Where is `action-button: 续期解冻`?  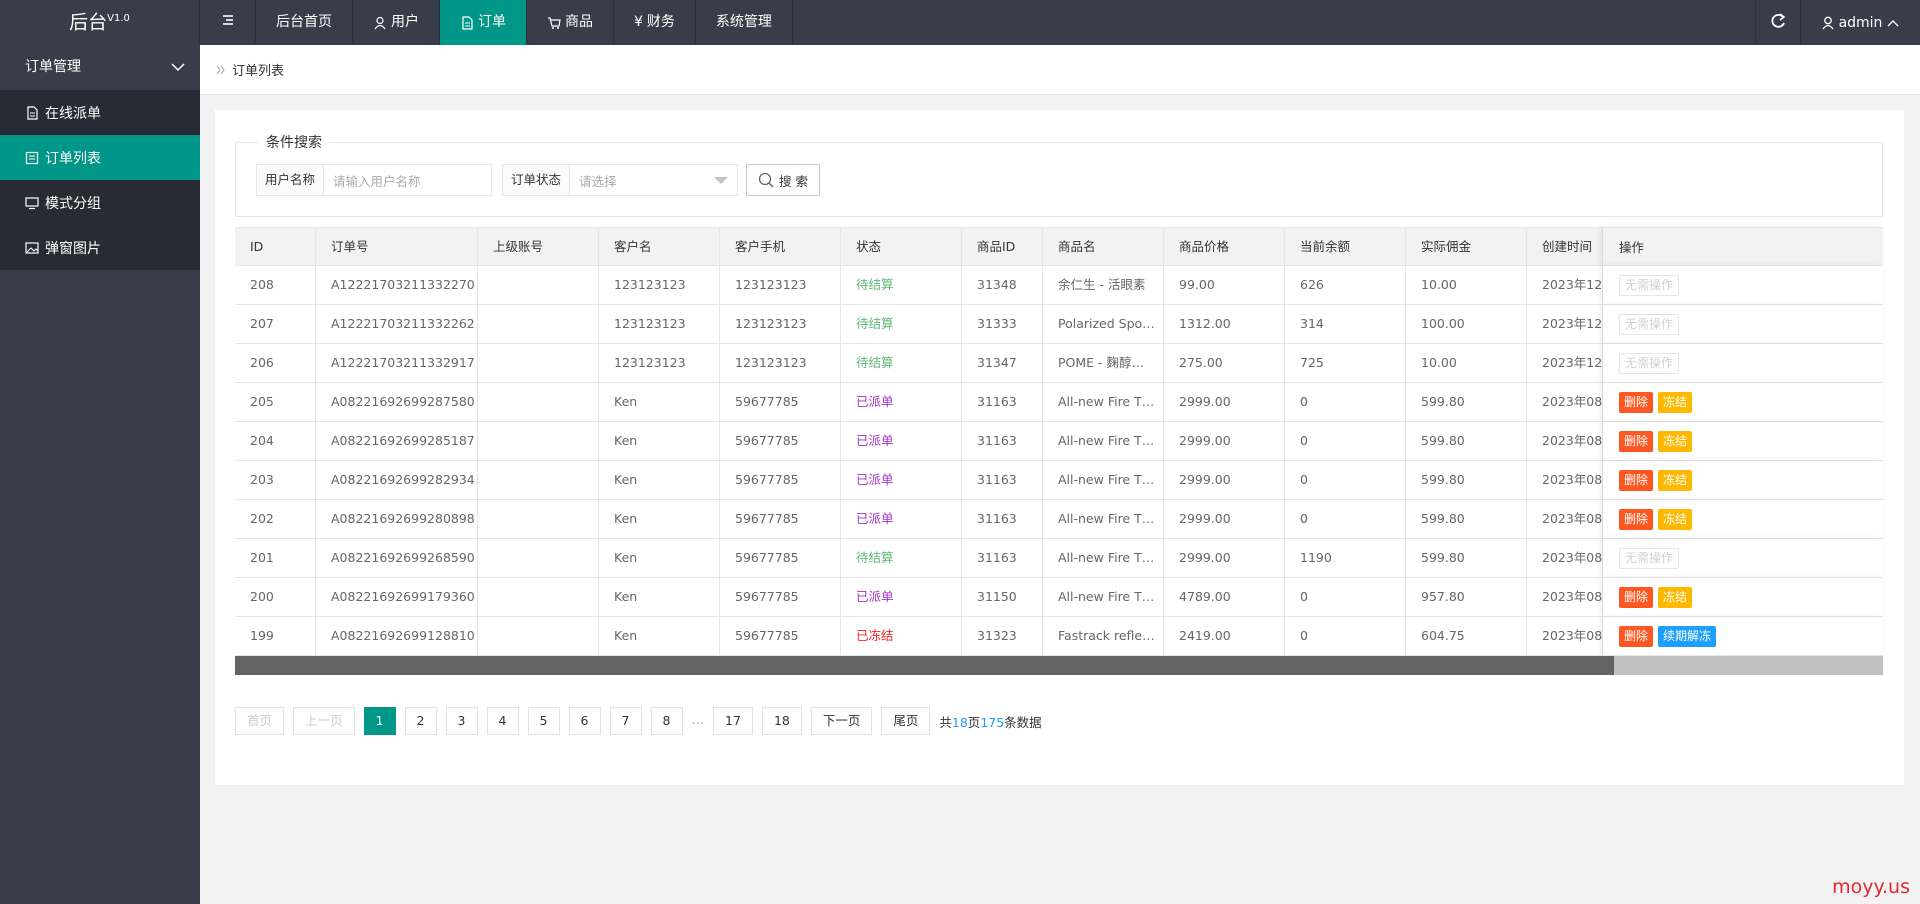 action-button: 续期解冻 is located at coordinates (1687, 636).